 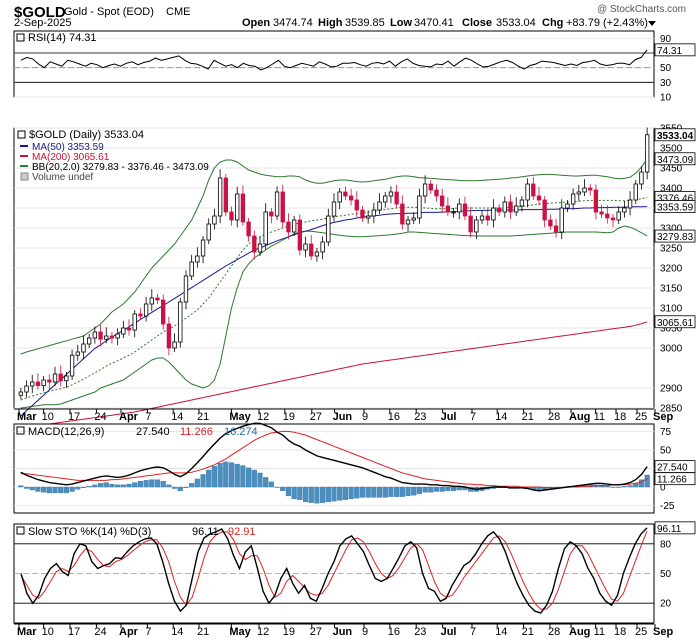 What do you see at coordinates (652, 23) in the screenshot?
I see `collapse-arrow-icon` at bounding box center [652, 23].